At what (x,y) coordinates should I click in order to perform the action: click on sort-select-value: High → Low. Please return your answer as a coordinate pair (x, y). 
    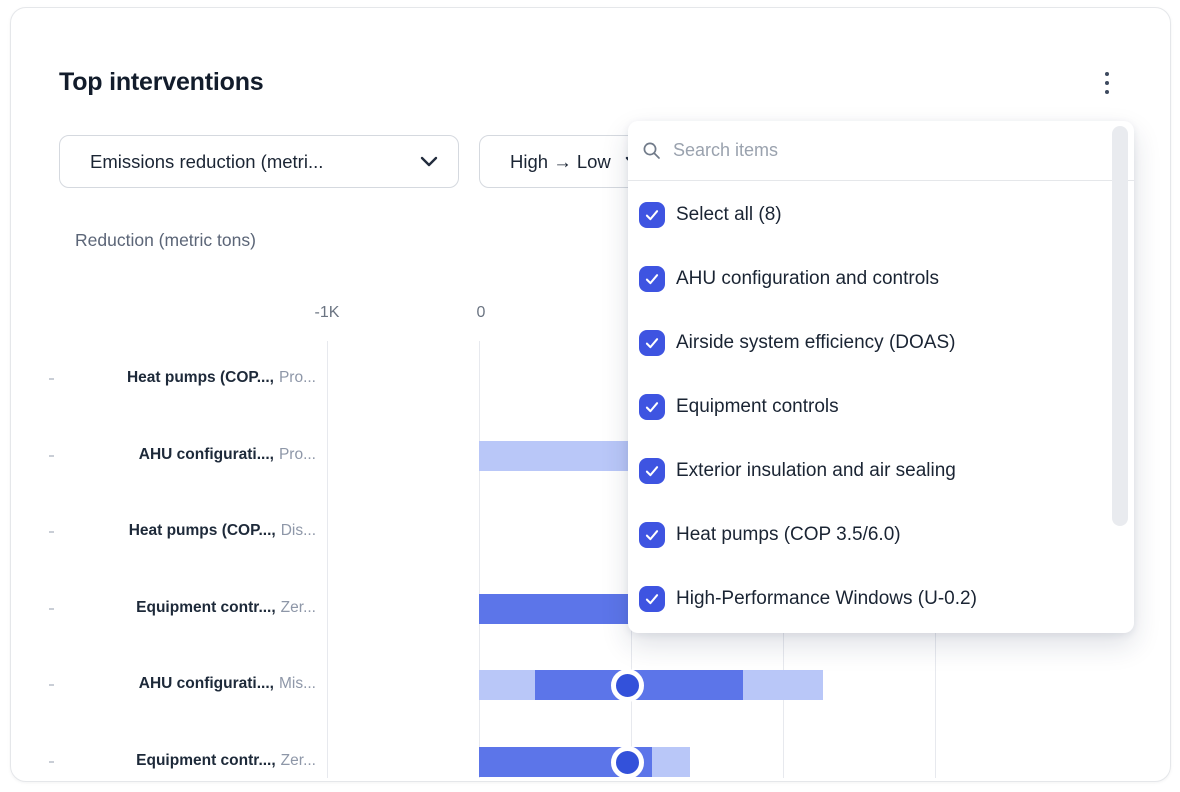
    Looking at the image, I should click on (560, 161).